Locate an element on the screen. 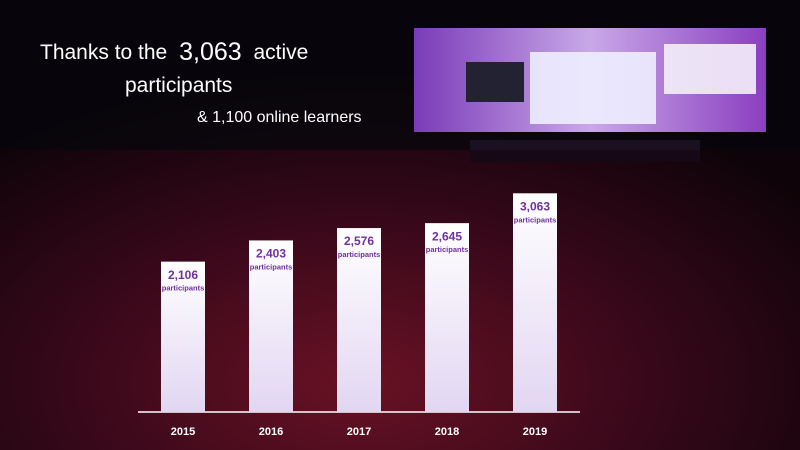 The height and width of the screenshot is (450, 800). title-part: participants is located at coordinates (178, 85).